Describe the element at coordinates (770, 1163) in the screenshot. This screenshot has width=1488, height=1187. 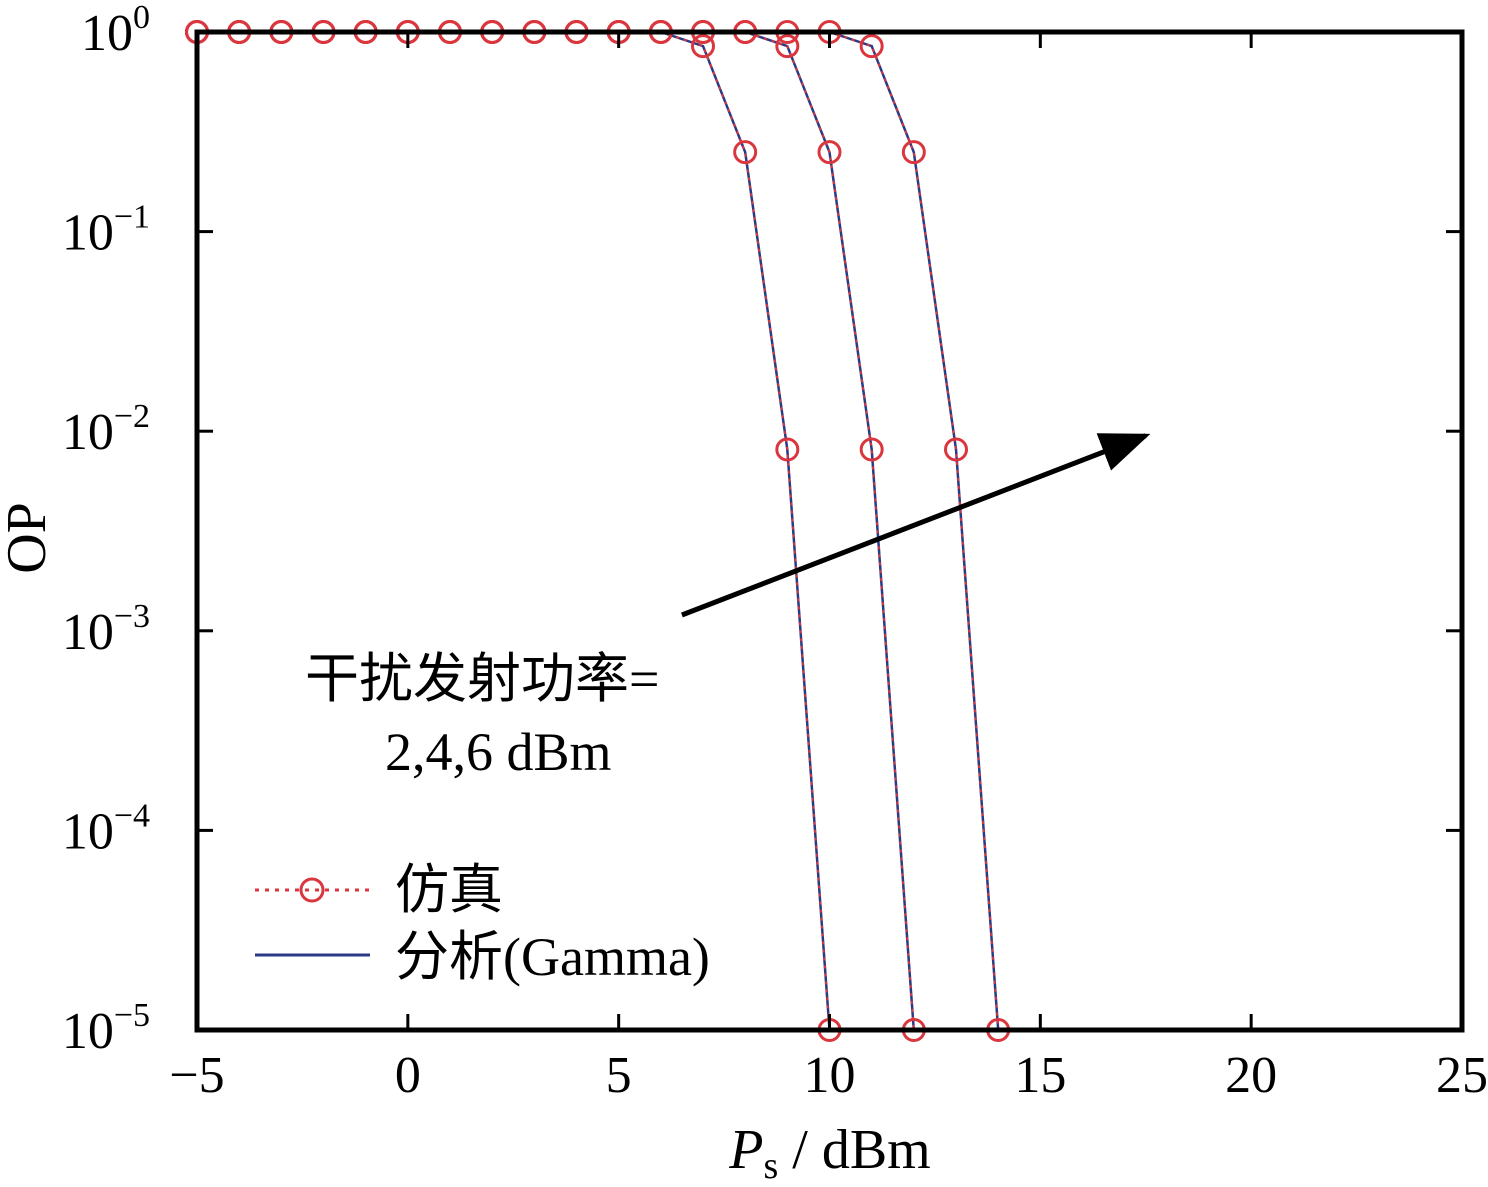
I see `x-axis-label-sub: s` at that location.